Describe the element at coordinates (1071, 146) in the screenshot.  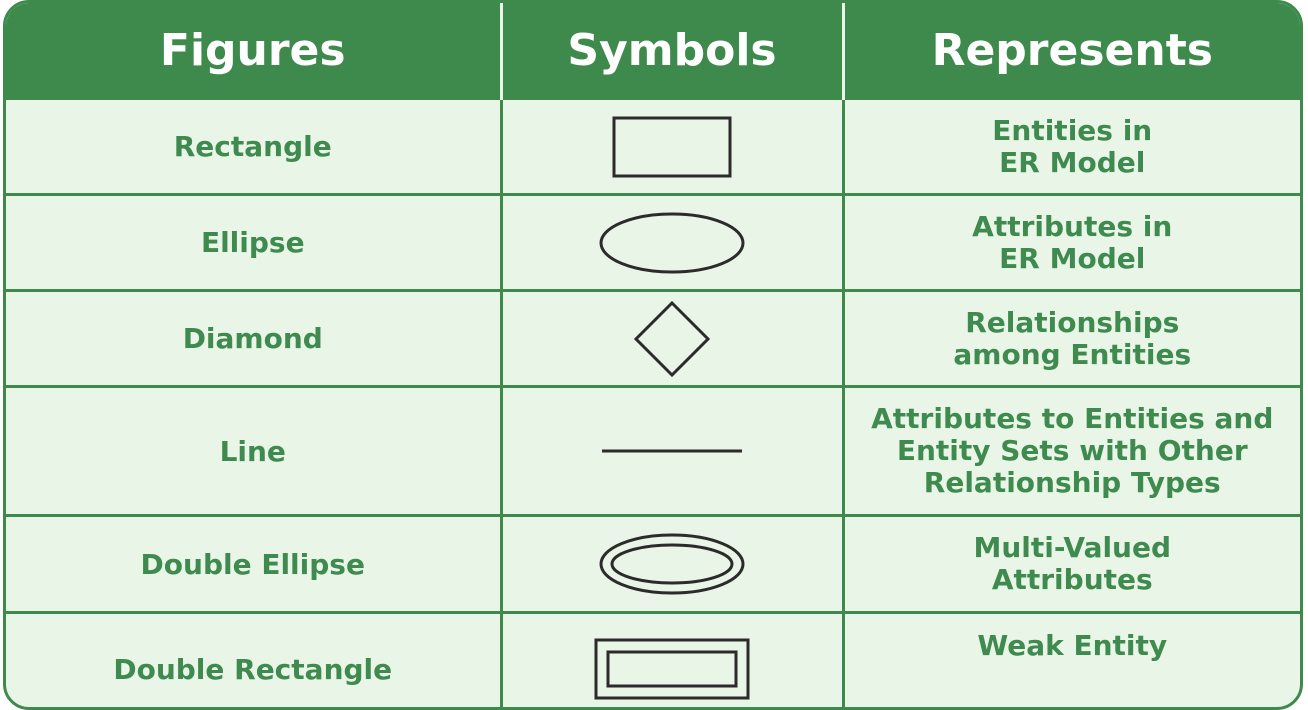
I see `represents-cell: Entities in ER Model` at that location.